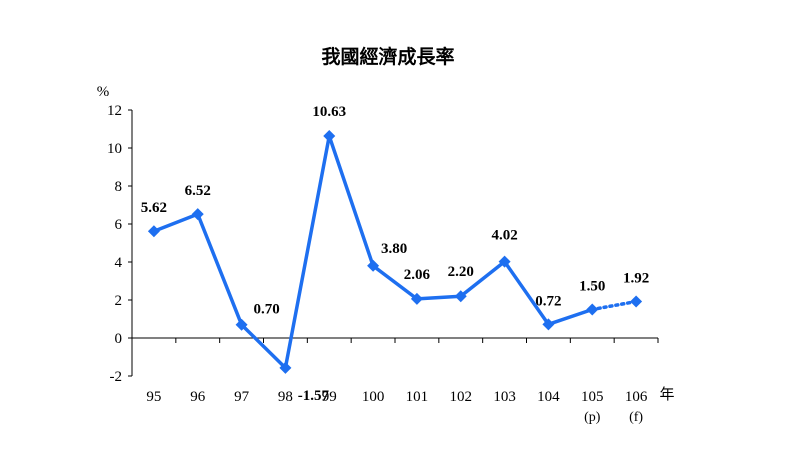  Describe the element at coordinates (116, 377) in the screenshot. I see `y-tick-label: -2` at that location.